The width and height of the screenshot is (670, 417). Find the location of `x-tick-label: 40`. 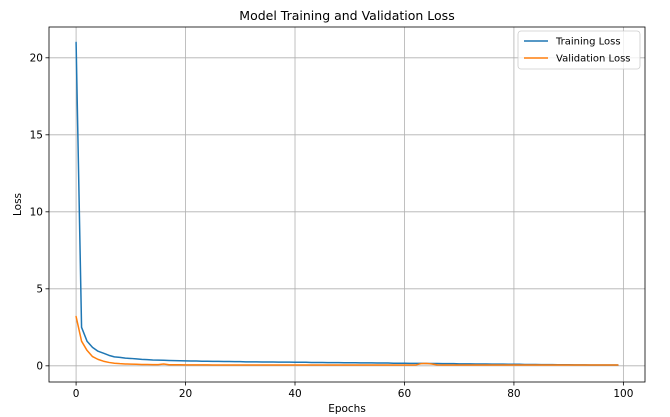

x-tick-label: 40 is located at coordinates (294, 394).